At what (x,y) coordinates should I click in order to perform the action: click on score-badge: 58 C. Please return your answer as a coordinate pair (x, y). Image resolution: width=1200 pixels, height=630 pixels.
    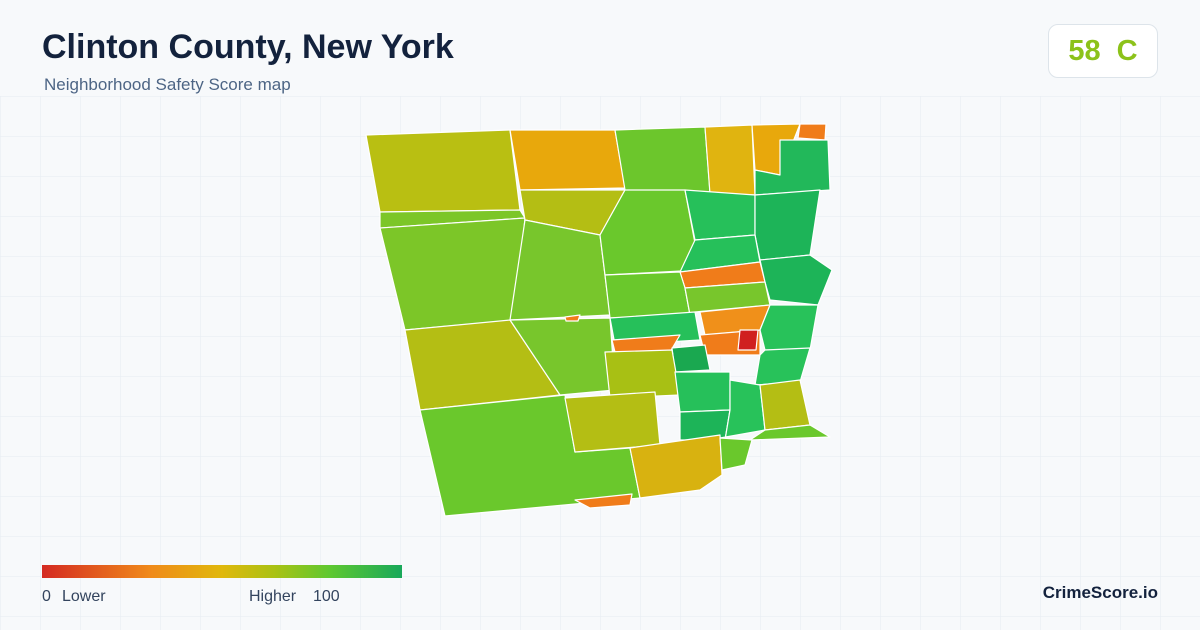
    Looking at the image, I should click on (1103, 51).